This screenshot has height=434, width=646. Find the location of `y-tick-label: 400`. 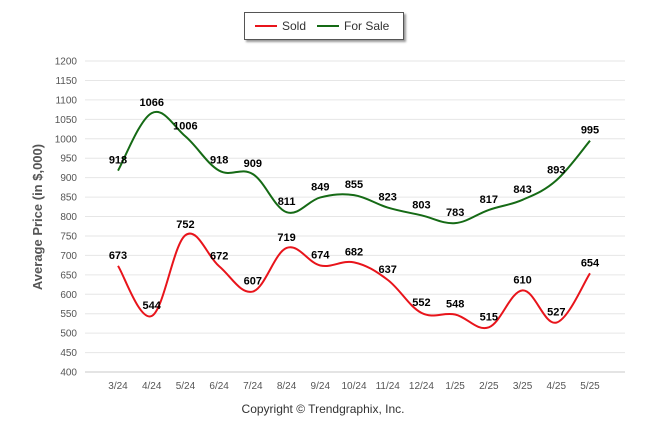

y-tick-label: 400 is located at coordinates (68, 373).